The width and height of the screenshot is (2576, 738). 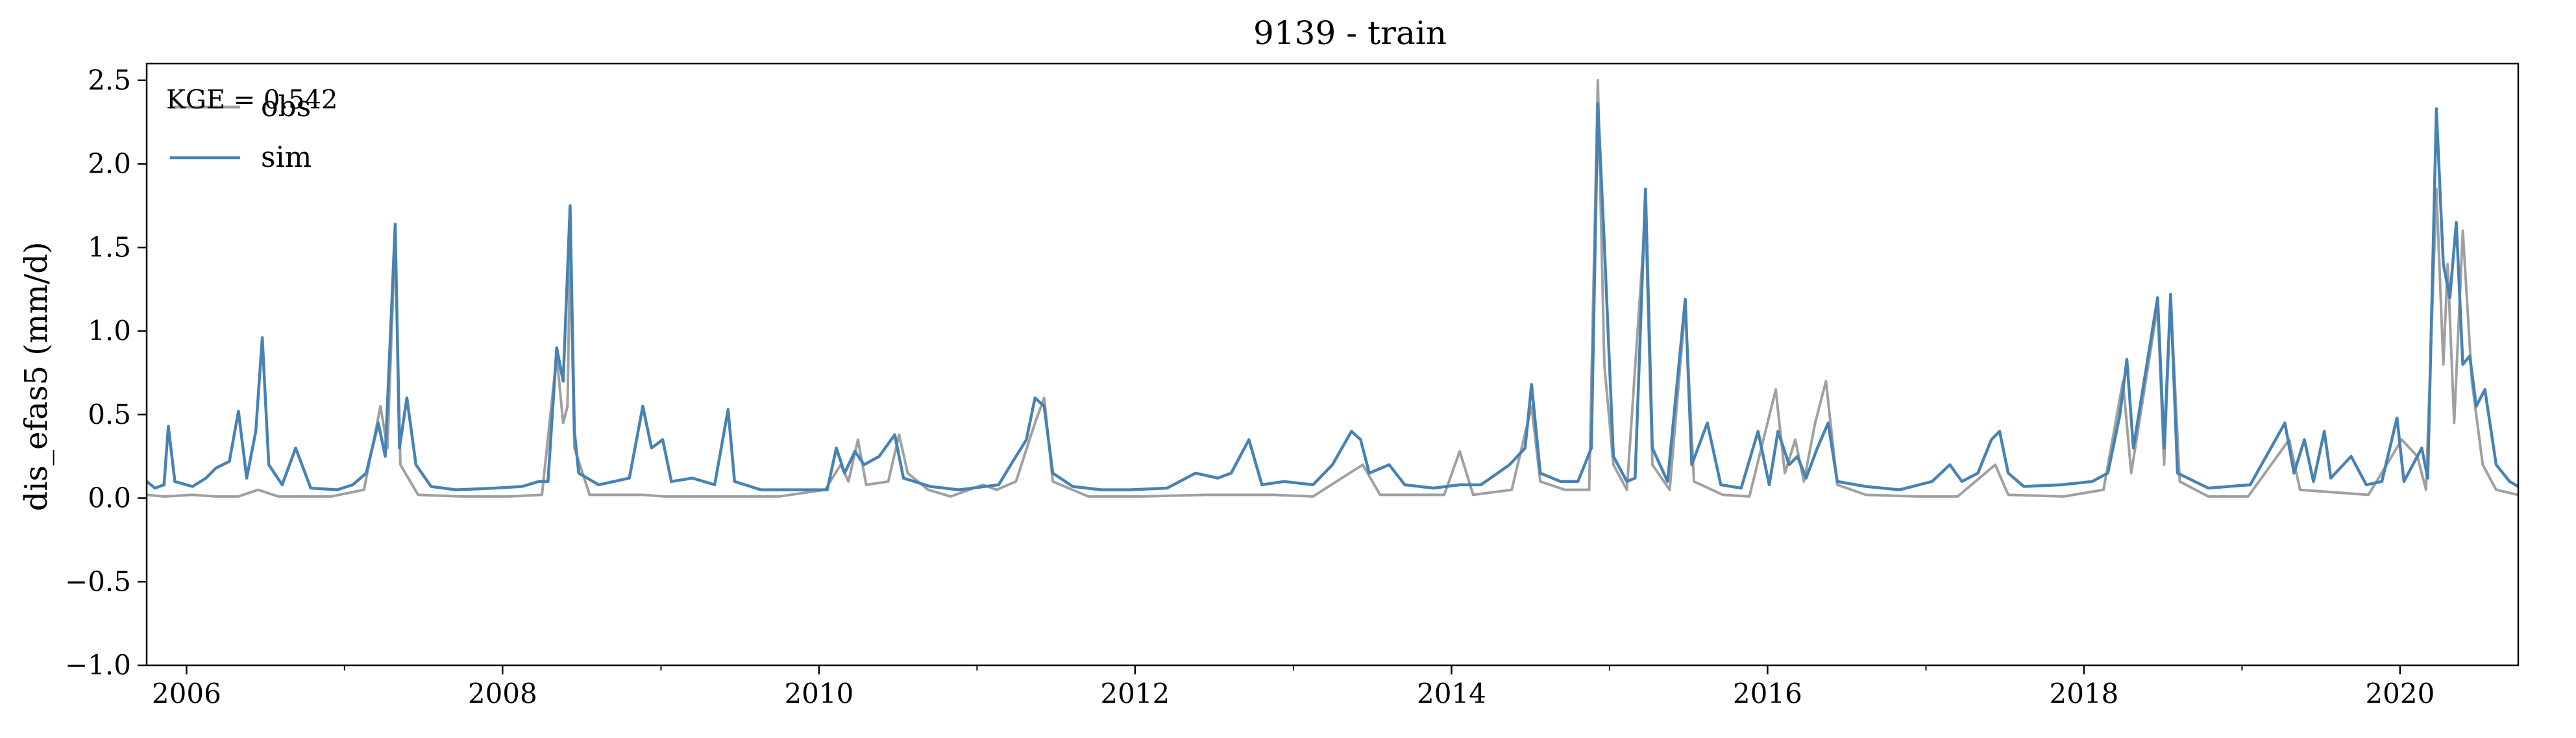 I want to click on y-tick-label: 0.5, so click(x=109, y=415).